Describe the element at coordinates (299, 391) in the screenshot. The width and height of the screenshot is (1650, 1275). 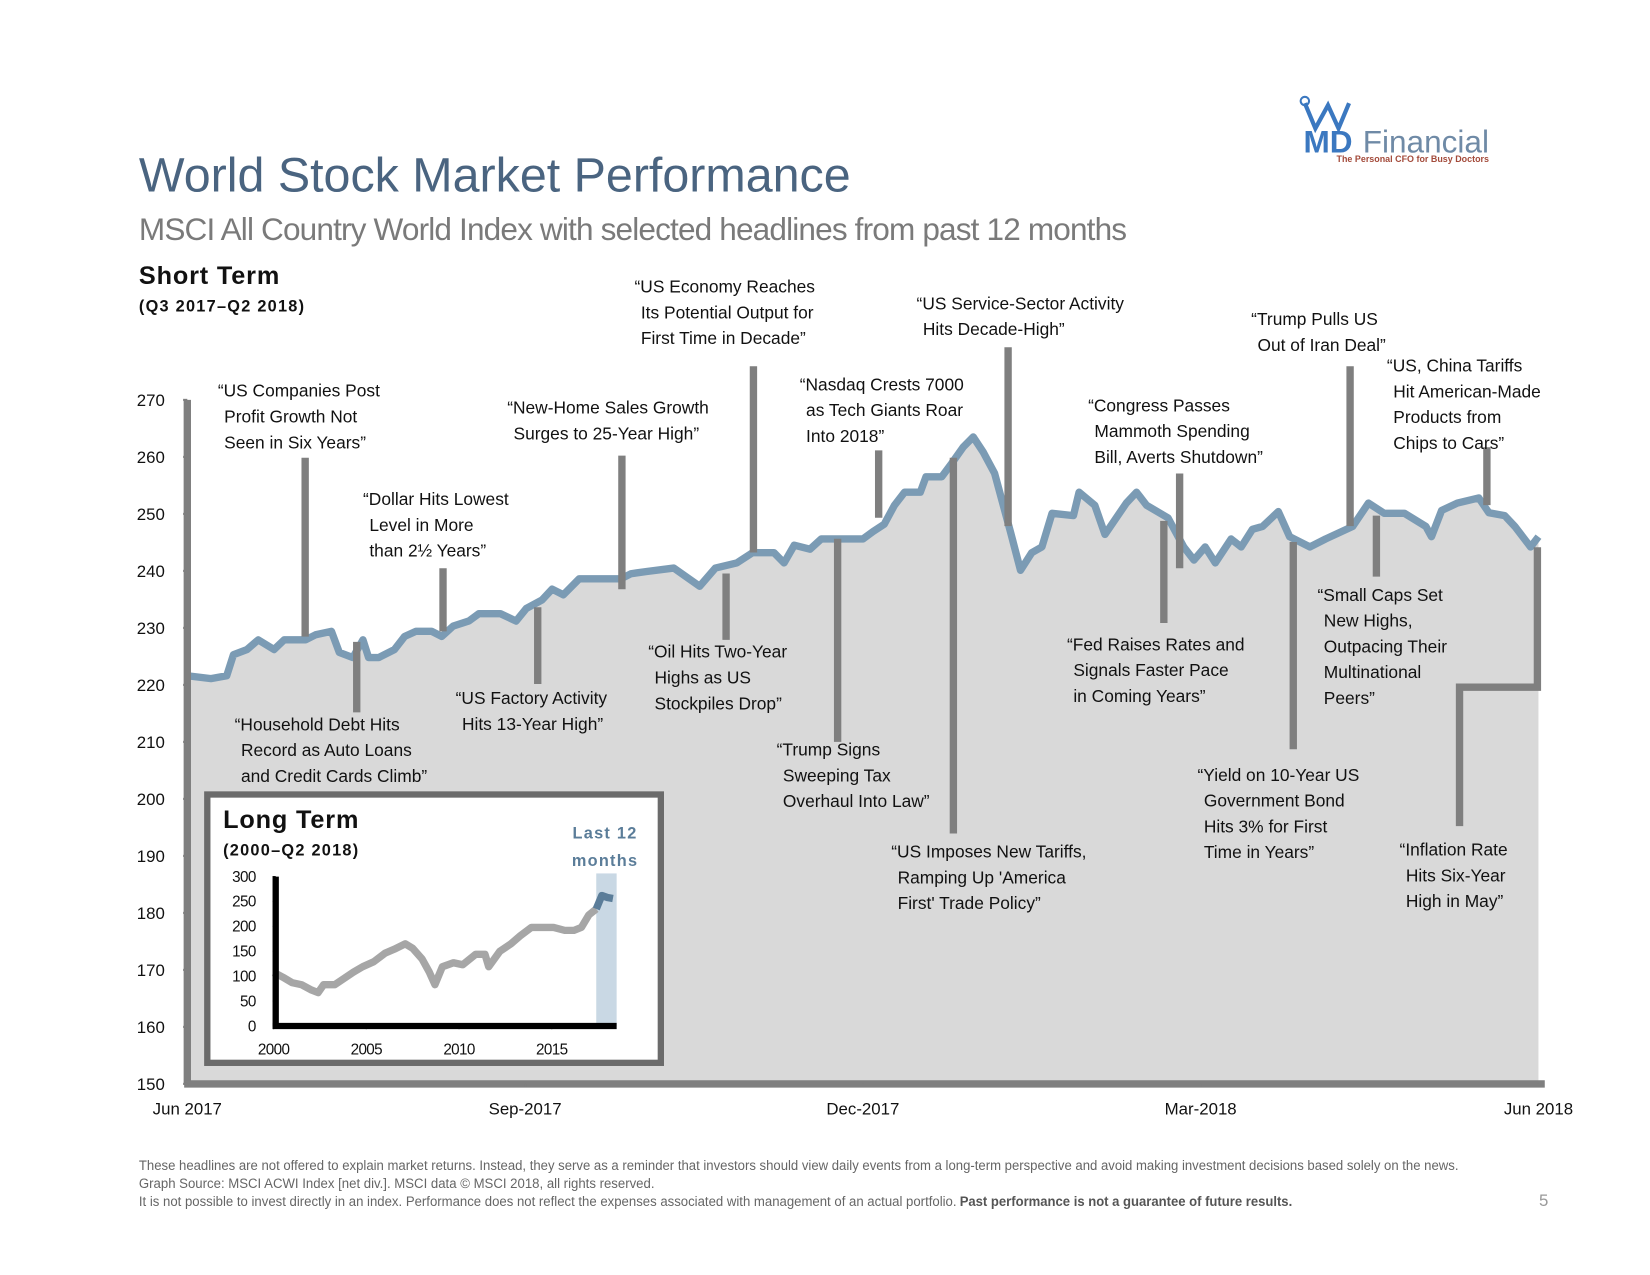
I see `headline: “US Companies Post` at that location.